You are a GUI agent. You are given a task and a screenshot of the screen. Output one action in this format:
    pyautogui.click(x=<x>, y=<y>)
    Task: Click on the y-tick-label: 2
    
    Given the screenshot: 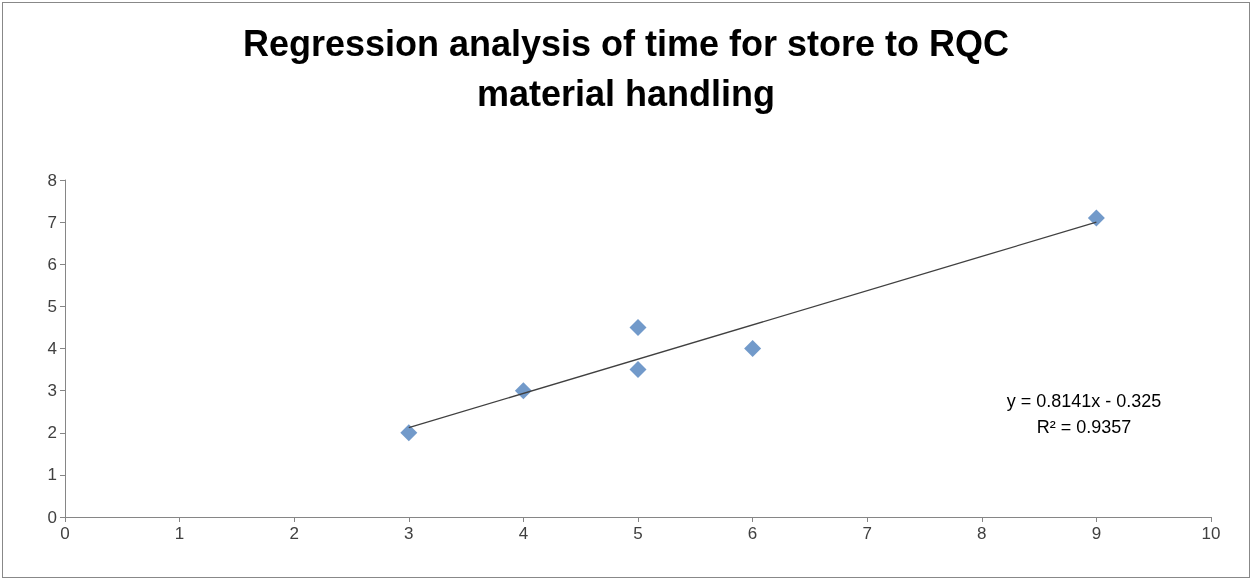 What is the action you would take?
    pyautogui.click(x=52, y=433)
    